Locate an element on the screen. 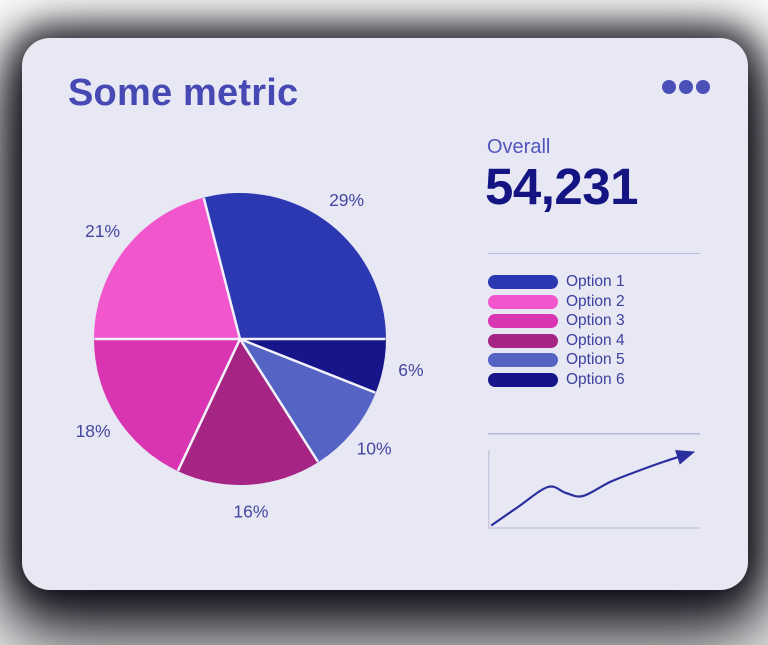  legend-label: Option 6 is located at coordinates (595, 379).